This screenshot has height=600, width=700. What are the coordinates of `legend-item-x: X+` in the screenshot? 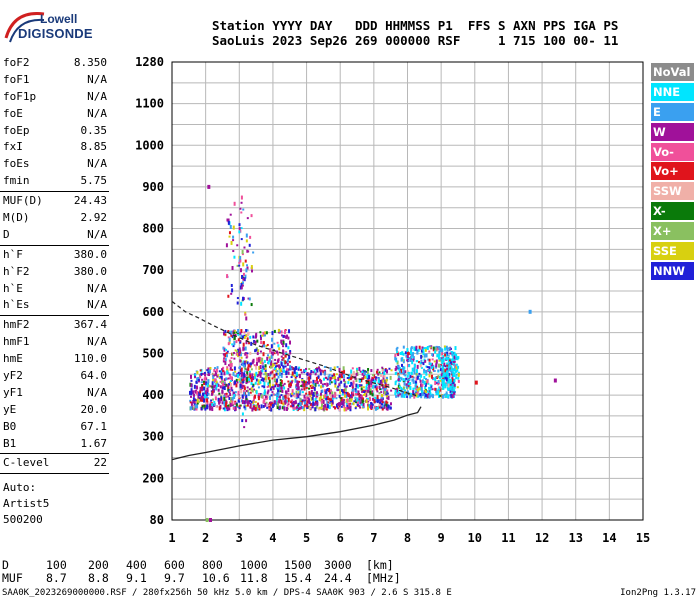 It's located at (672, 231).